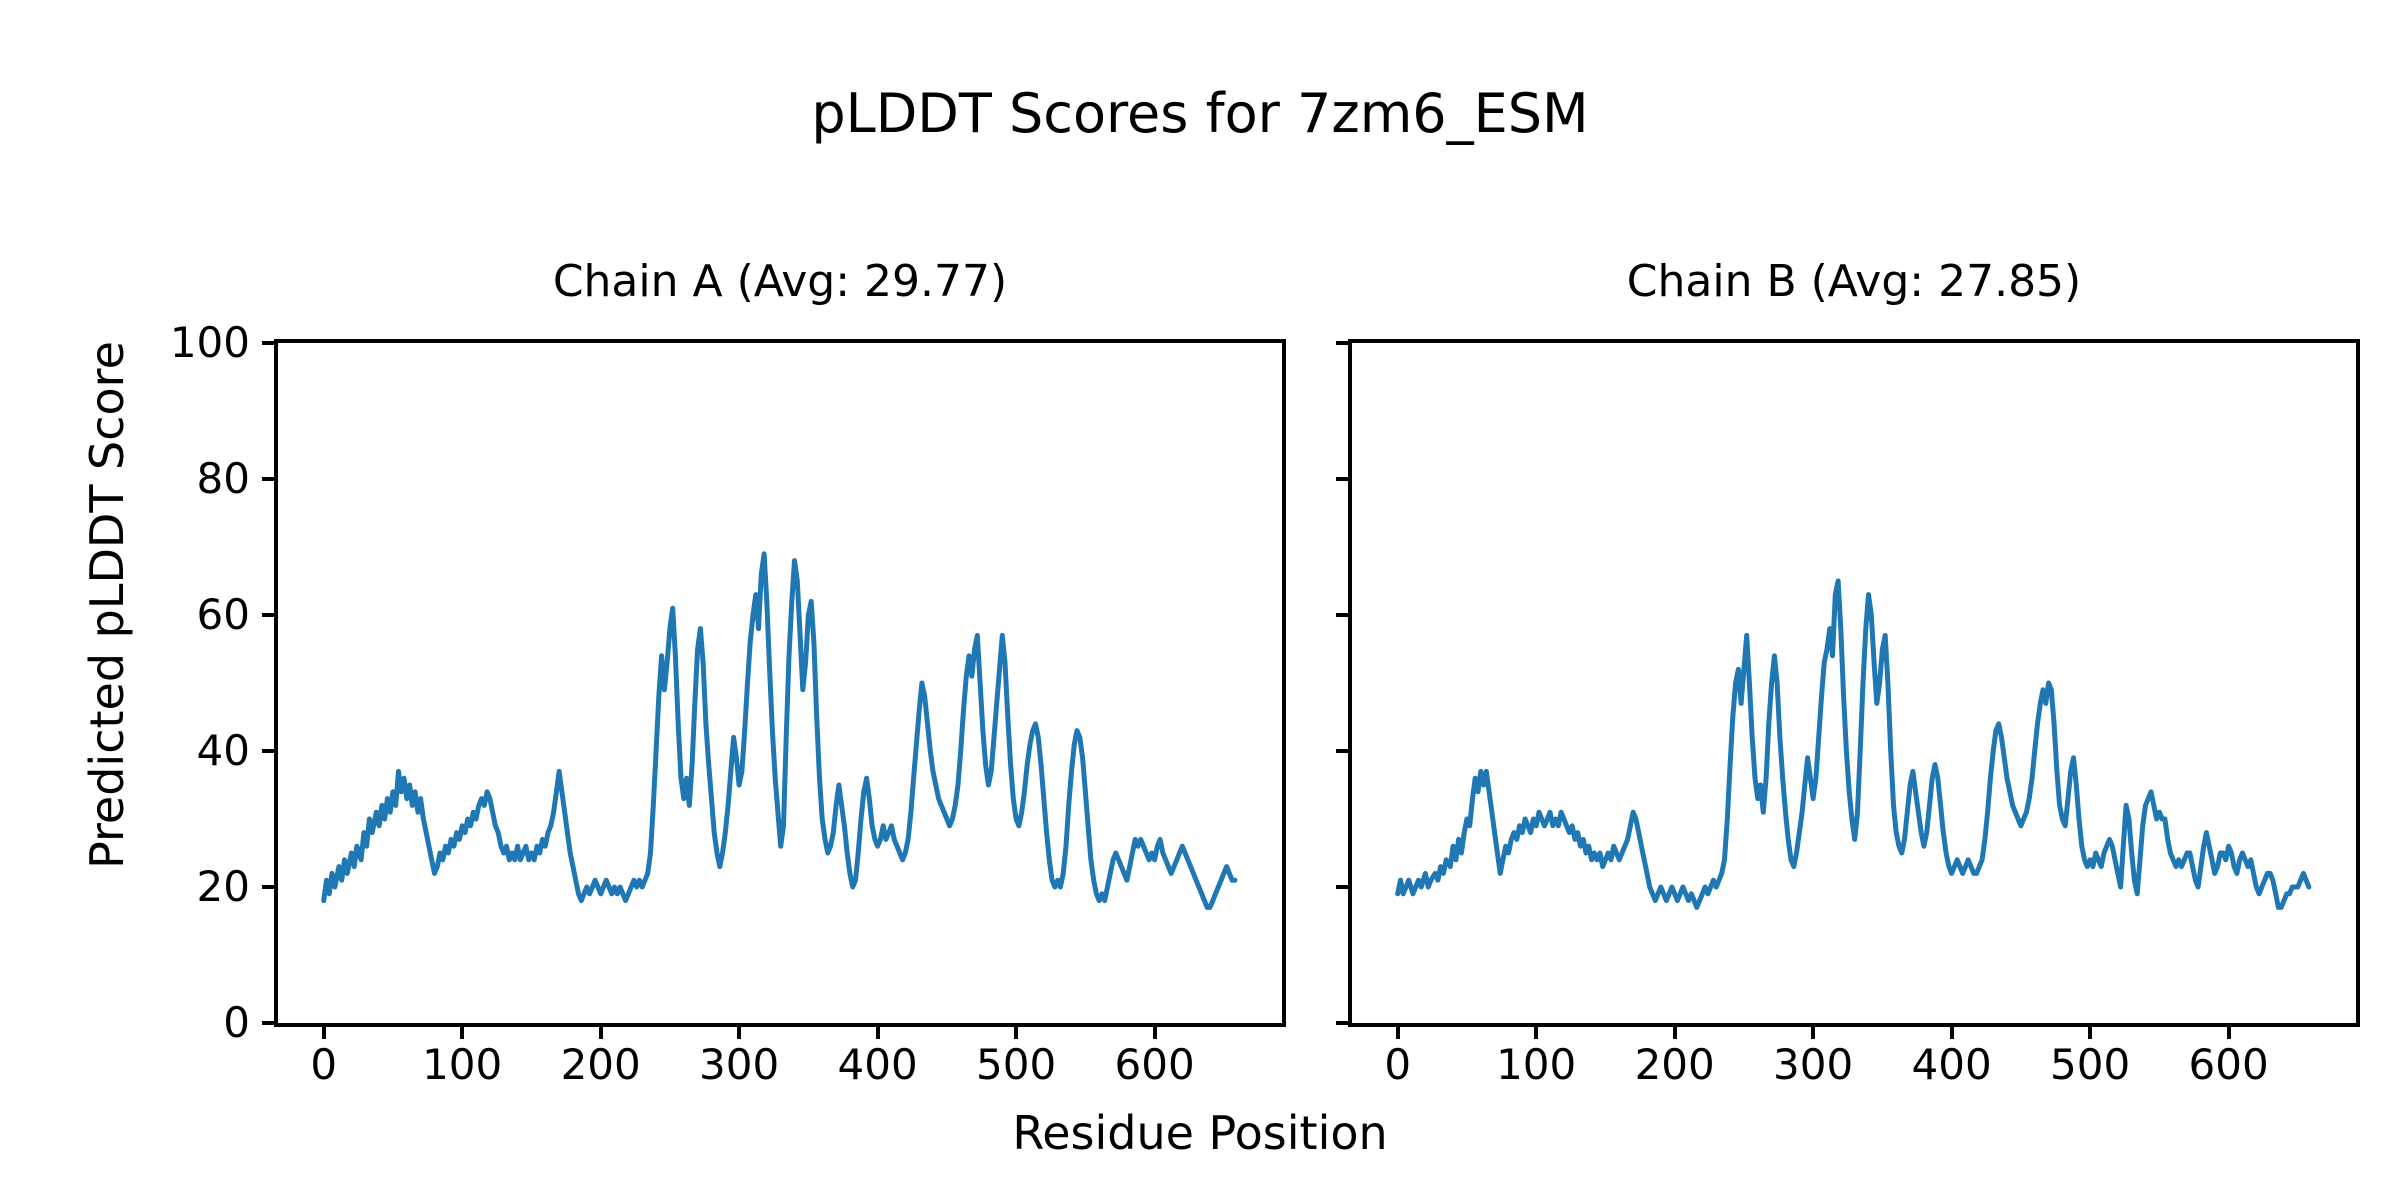 The image size is (2400, 1200). Describe the element at coordinates (223, 886) in the screenshot. I see `y-tick-label: 20` at that location.